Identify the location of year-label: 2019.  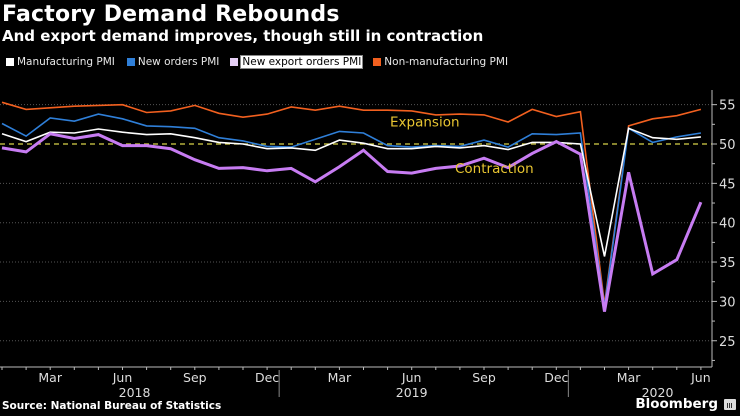
(412, 392).